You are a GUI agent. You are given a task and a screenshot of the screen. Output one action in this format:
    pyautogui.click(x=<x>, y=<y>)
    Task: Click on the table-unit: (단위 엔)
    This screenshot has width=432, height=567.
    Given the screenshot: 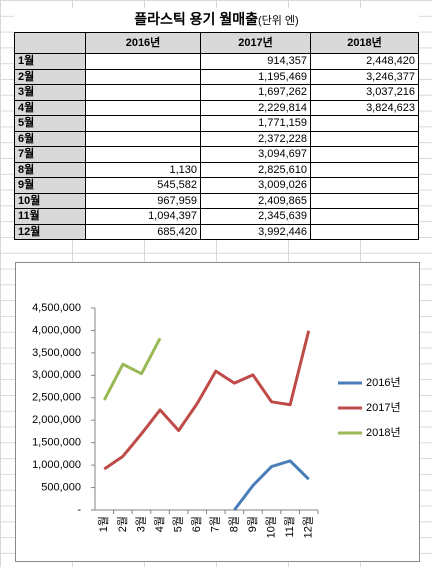 What is the action you would take?
    pyautogui.click(x=278, y=21)
    